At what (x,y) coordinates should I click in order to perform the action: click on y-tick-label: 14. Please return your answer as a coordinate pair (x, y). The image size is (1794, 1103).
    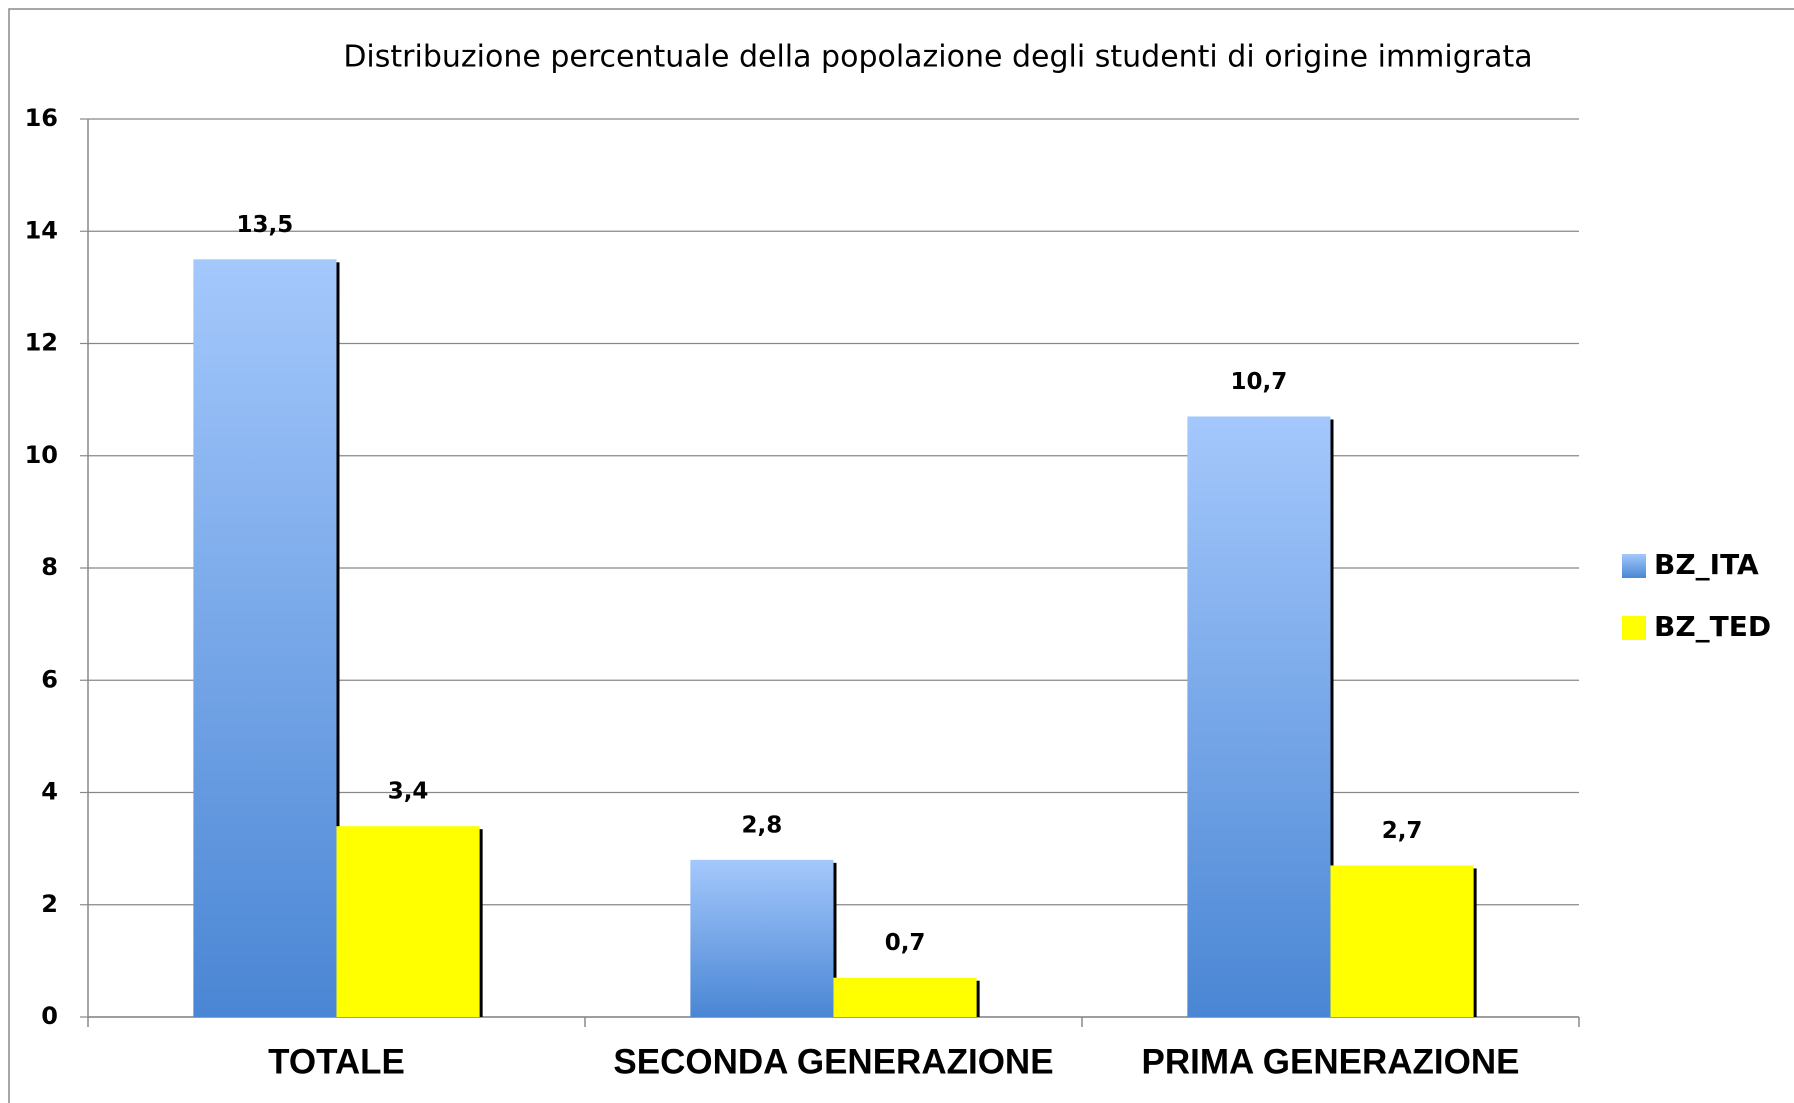
    Looking at the image, I should click on (41, 230).